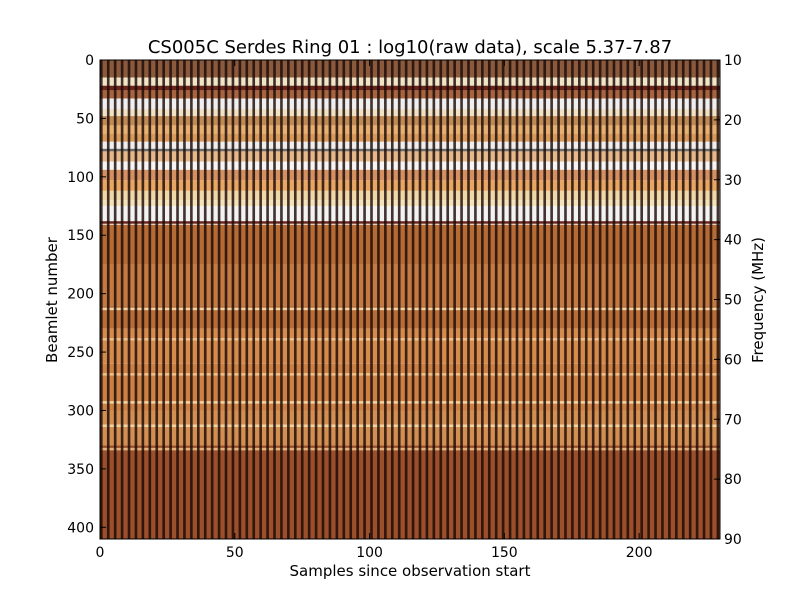  I want to click on y-tick-label: 150, so click(80, 236).